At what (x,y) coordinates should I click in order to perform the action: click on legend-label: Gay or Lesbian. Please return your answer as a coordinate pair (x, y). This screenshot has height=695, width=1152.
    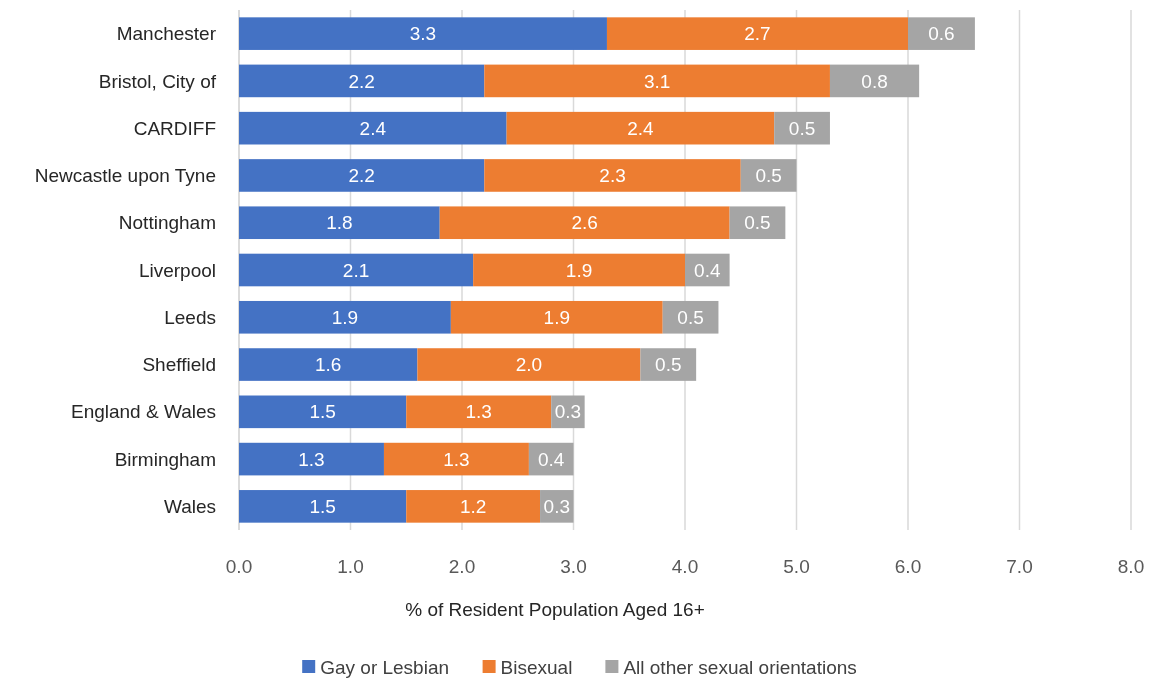
    Looking at the image, I should click on (385, 667).